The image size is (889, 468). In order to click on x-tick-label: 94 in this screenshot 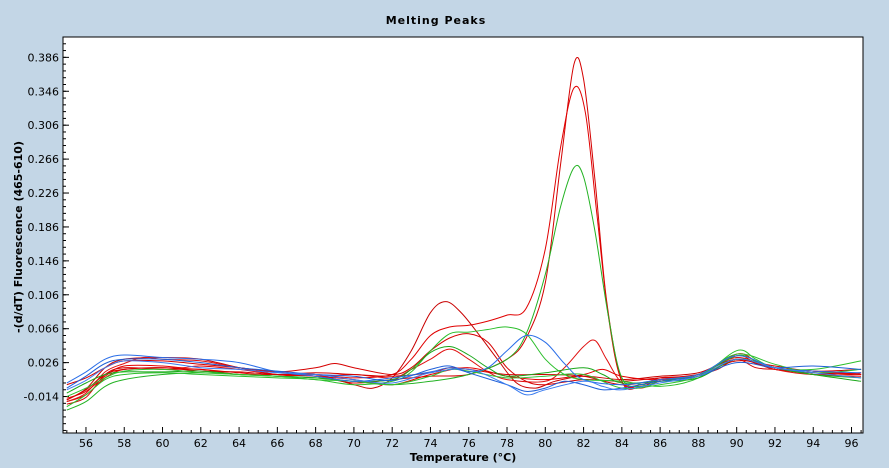, I will do `click(813, 443)`.